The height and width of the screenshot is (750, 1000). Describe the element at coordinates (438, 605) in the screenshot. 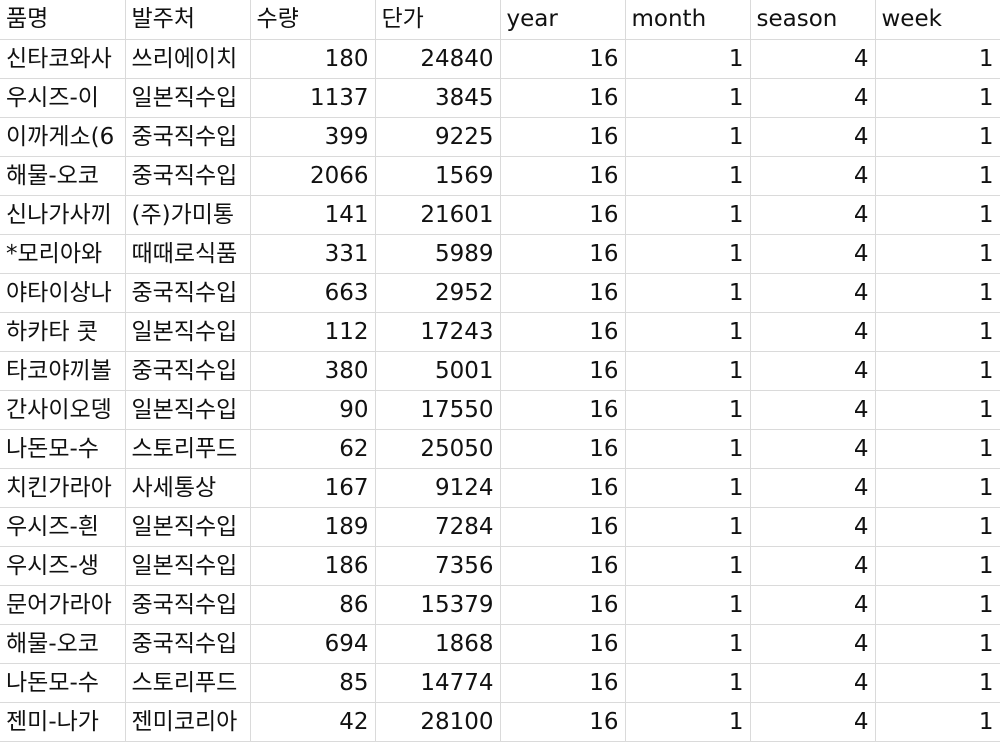

I see `cell-unit-price: 15379` at that location.